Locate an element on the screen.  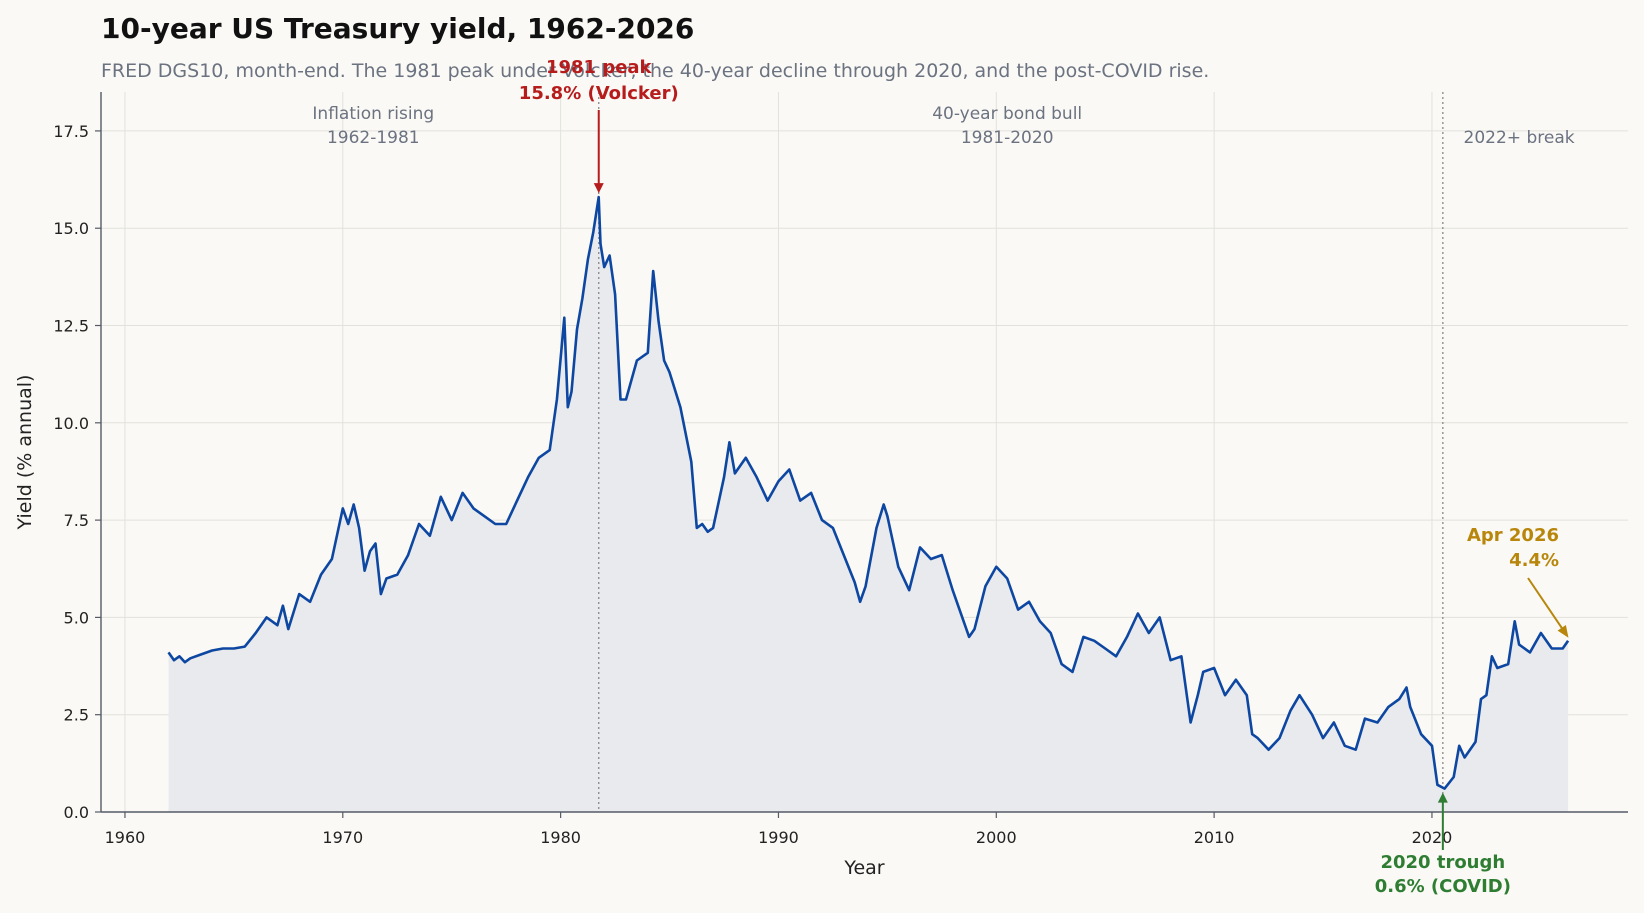
era-years-bond-bull: 1981-2020 is located at coordinates (1007, 138).